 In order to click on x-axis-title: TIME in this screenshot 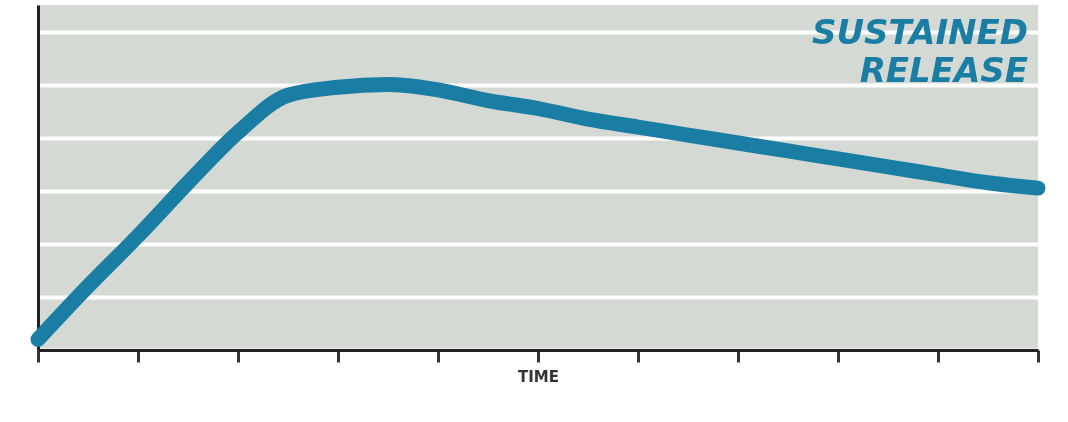, I will do `click(538, 377)`.